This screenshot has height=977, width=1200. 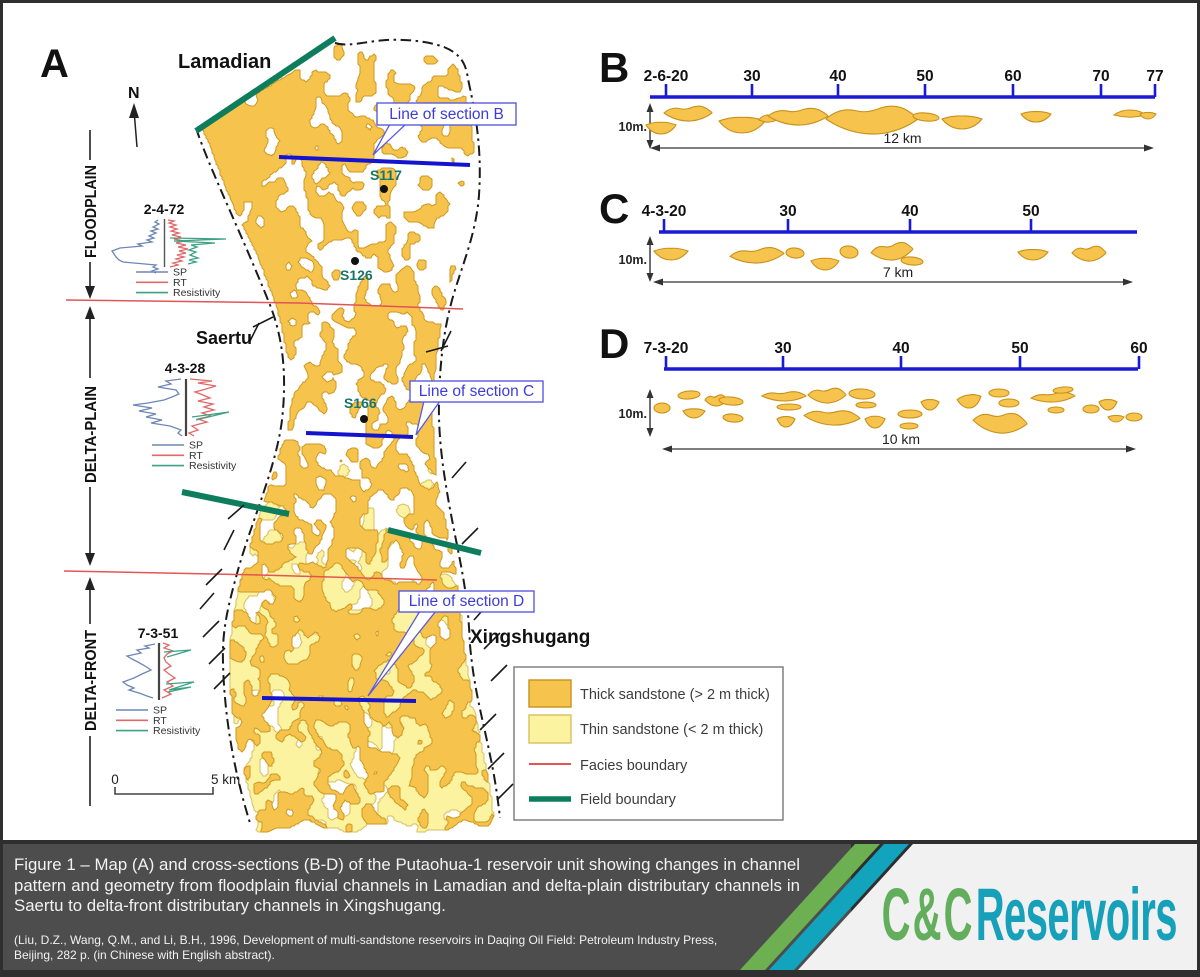 I want to click on svg-text: S166, so click(x=360, y=403).